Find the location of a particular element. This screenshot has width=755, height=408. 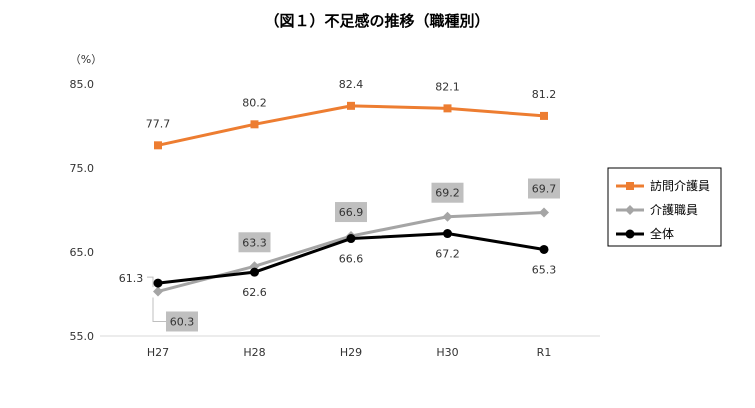

data-label: 66.9 is located at coordinates (351, 212).